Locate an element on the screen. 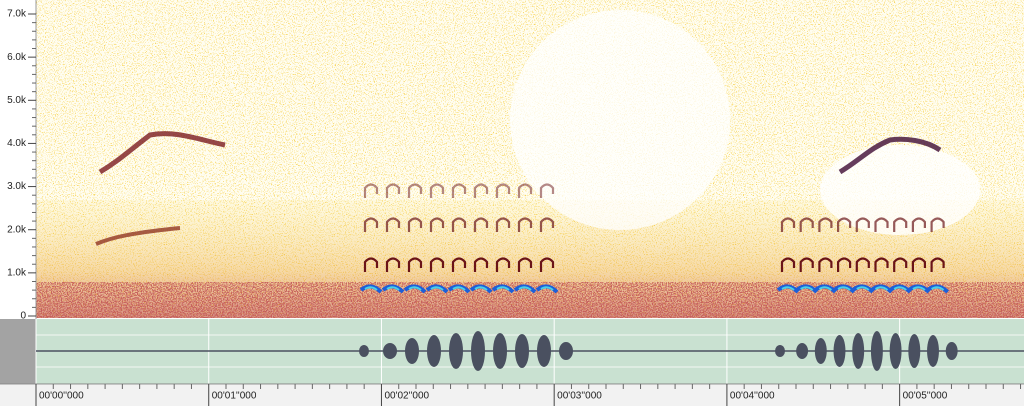 This screenshot has width=1024, height=406. y-tick-label: 0 is located at coordinates (23, 316).